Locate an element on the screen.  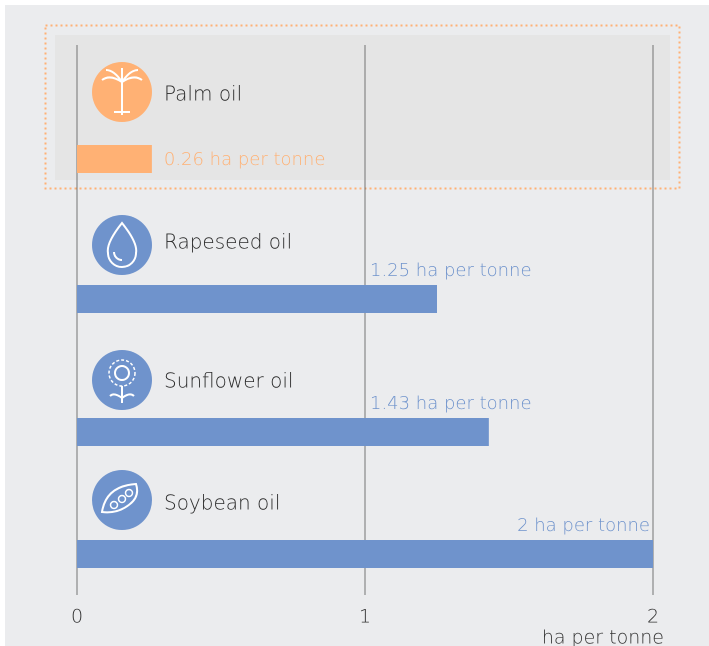
category-label: Sunflower oil is located at coordinates (228, 381).